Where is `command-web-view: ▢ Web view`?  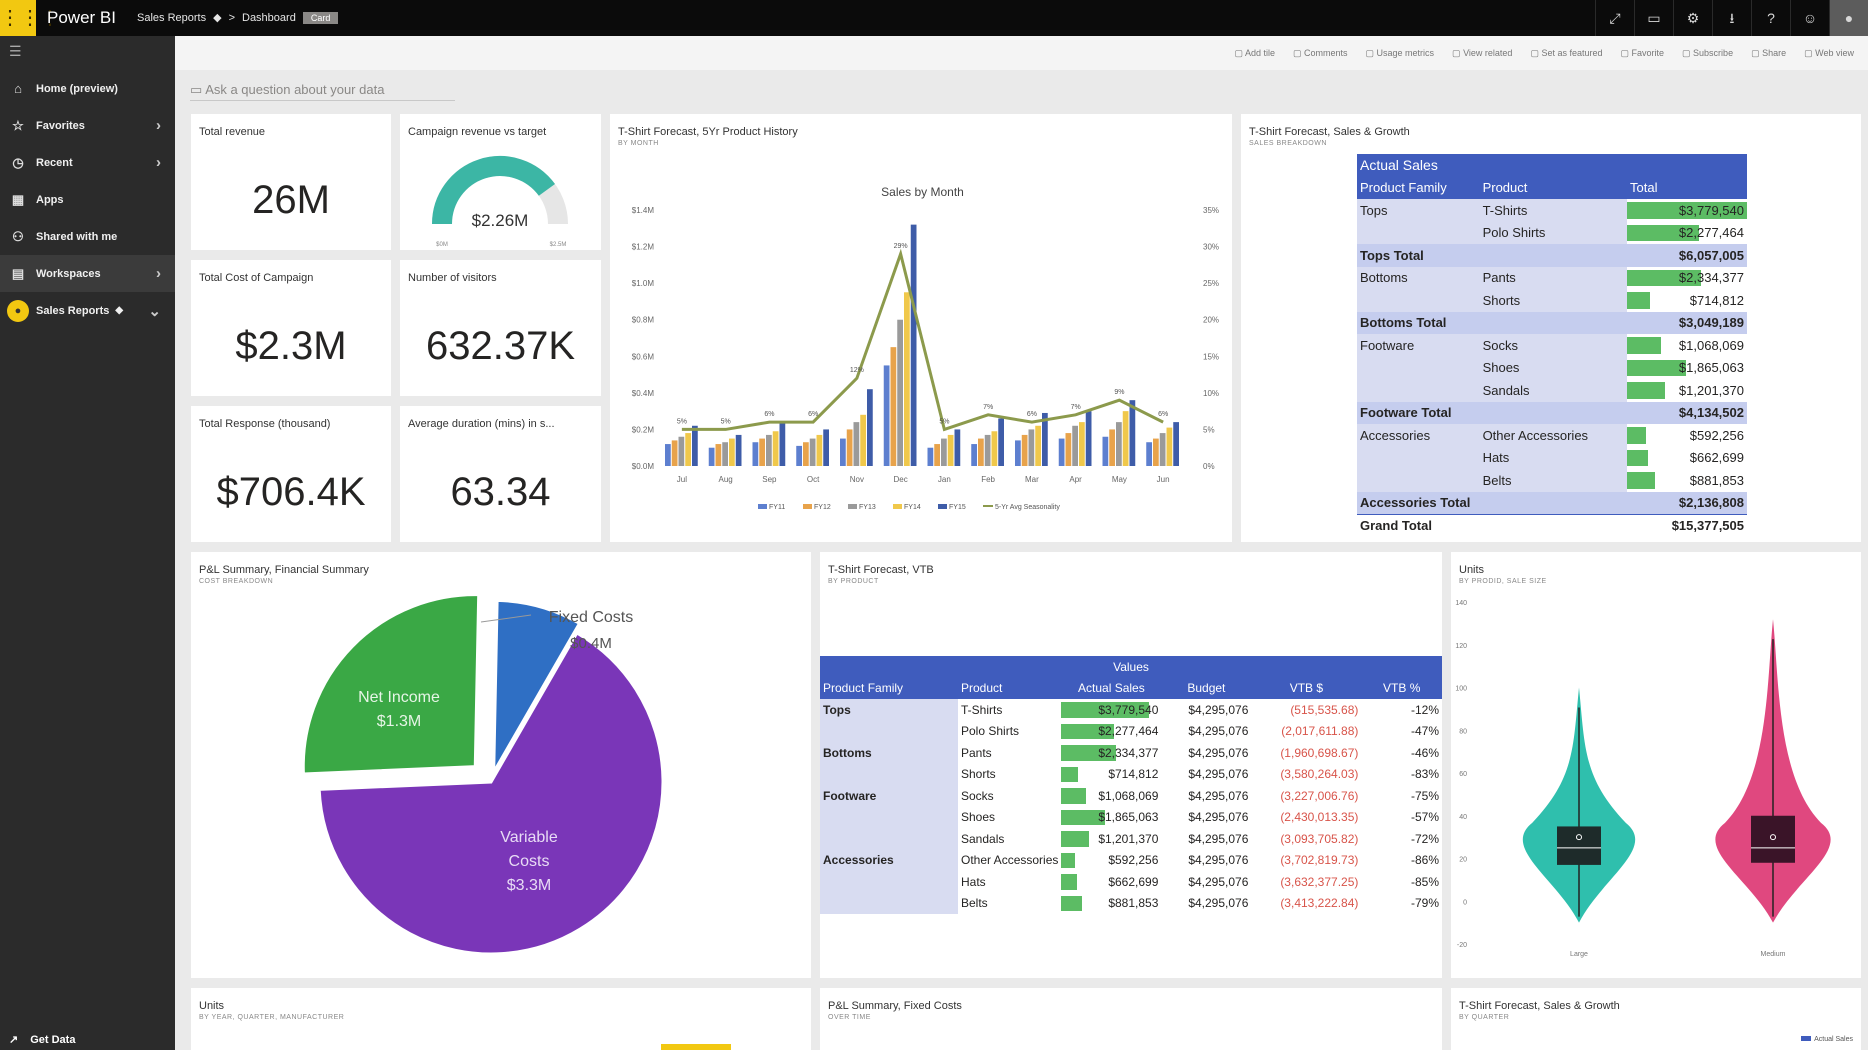 command-web-view: ▢ Web view is located at coordinates (1829, 53).